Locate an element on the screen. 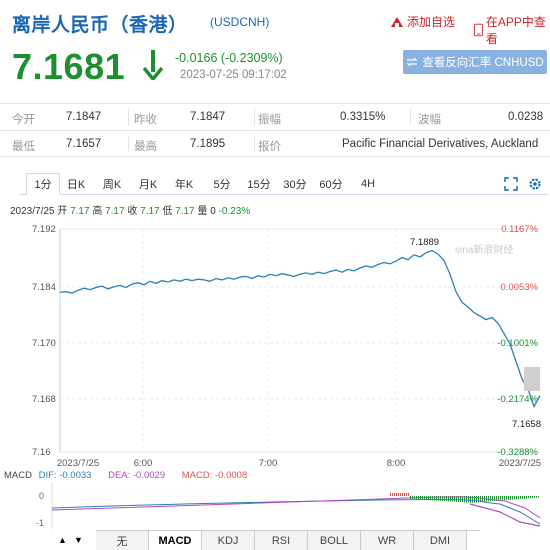 This screenshot has height=550, width=550. indicator-tabs: 无 MACD KDJ RSI BOLL WR DMI is located at coordinates (288, 540).